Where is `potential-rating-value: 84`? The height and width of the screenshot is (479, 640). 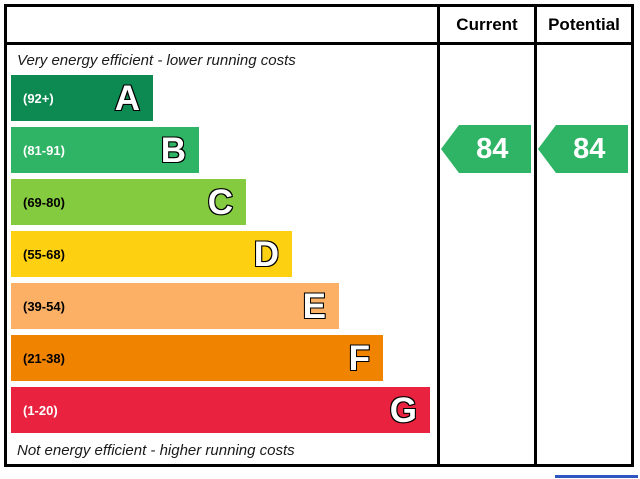
potential-rating-value: 84 is located at coordinates (589, 148).